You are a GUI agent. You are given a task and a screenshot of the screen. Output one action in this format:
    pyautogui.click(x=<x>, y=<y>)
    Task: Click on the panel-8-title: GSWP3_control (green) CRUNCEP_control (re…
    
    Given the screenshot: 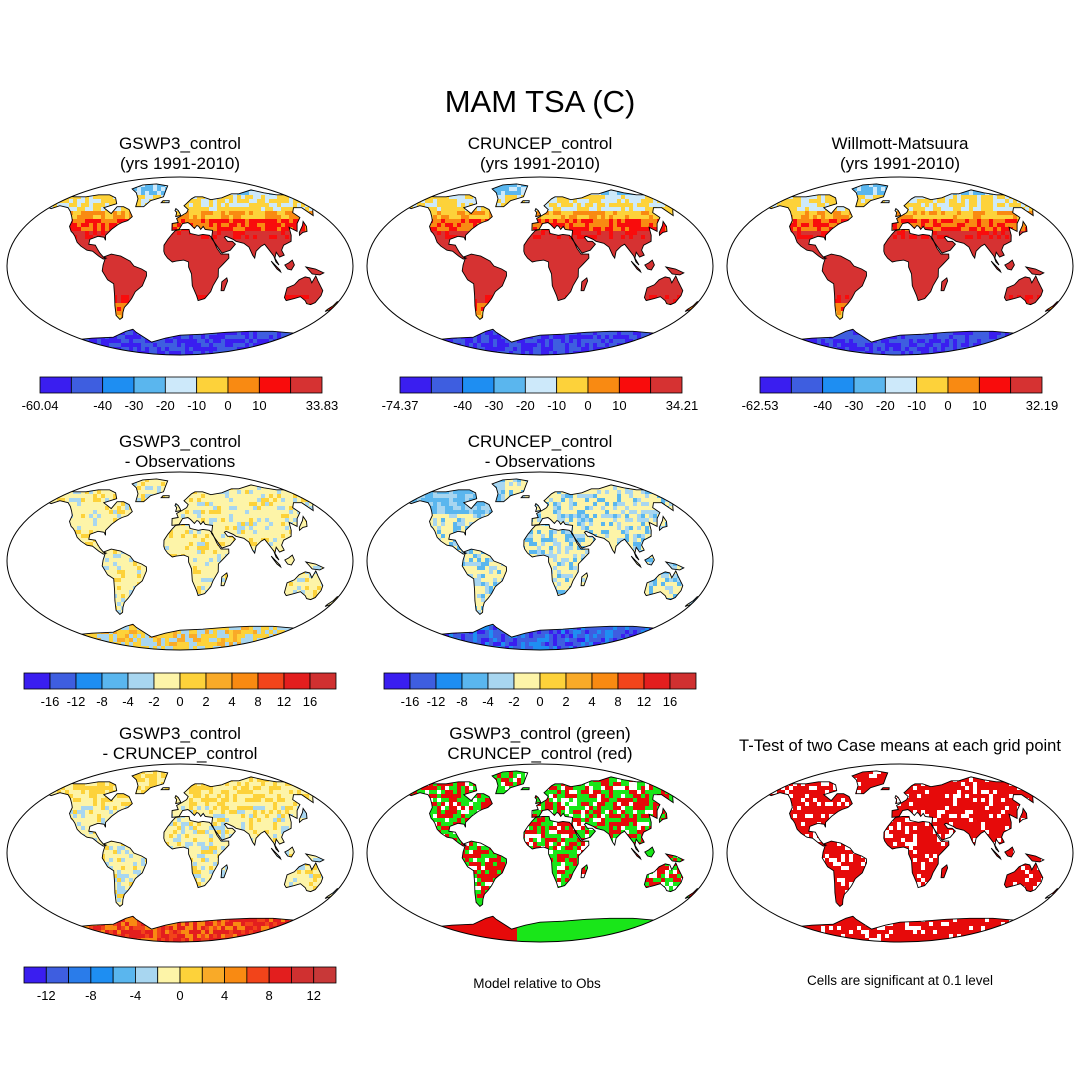 What is the action you would take?
    pyautogui.click(x=540, y=743)
    